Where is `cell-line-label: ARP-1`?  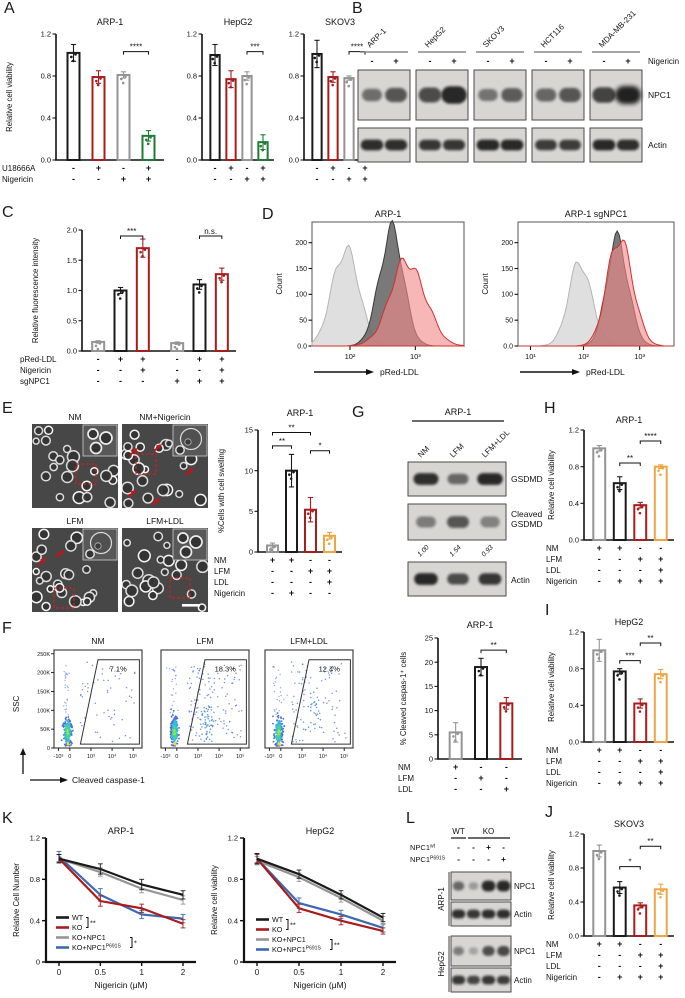 cell-line-label: ARP-1 is located at coordinates (376, 37).